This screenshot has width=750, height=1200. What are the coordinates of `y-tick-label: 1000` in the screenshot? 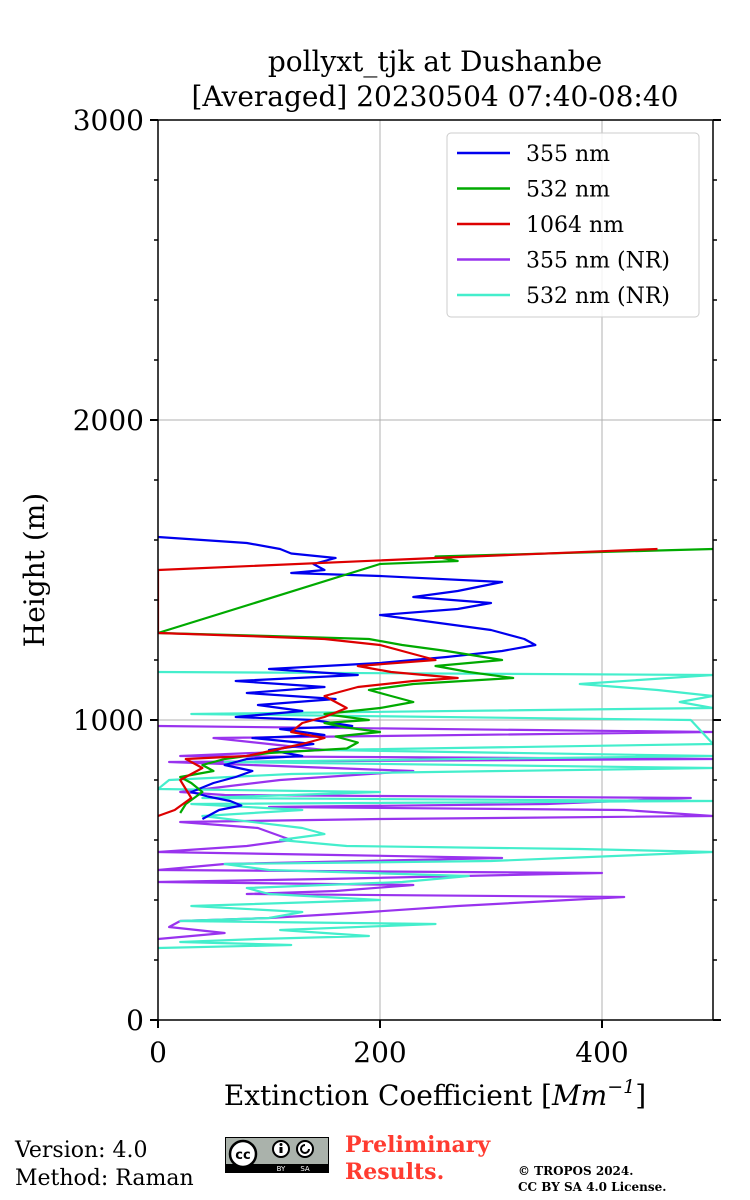 It's located at (108, 720).